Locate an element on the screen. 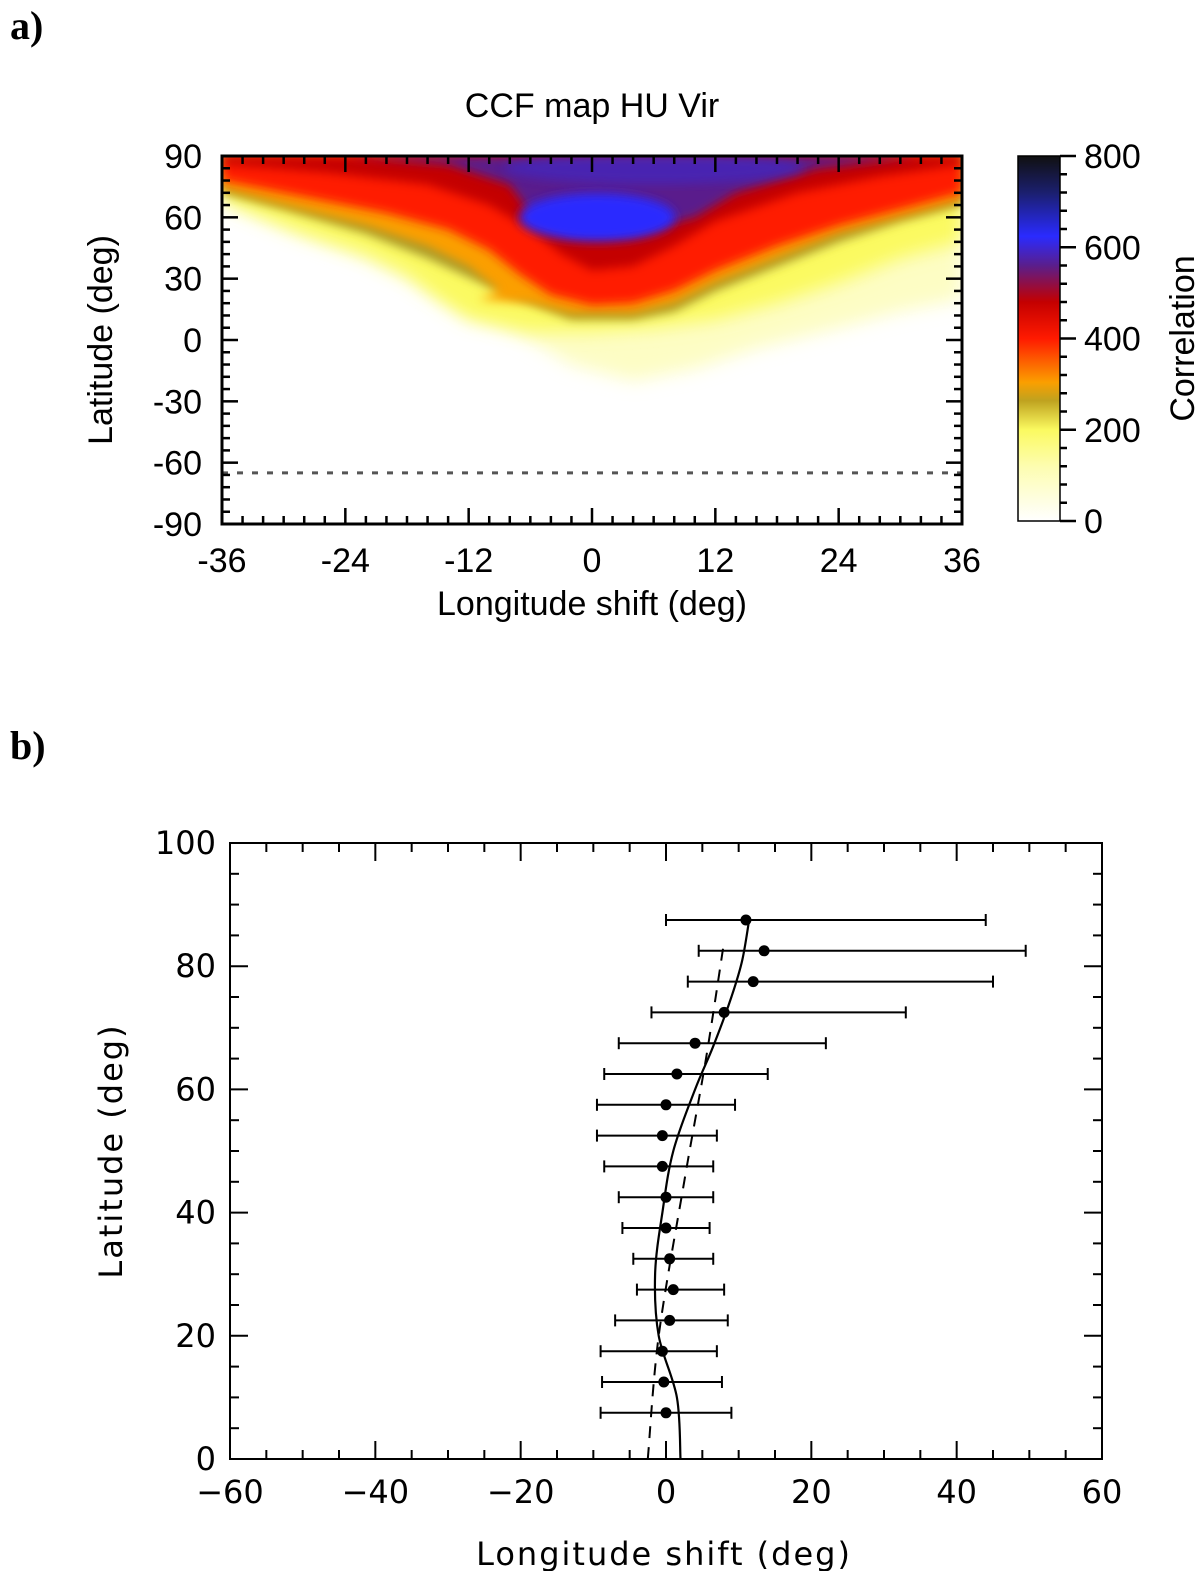 The image size is (1200, 1571). x-tick-label: 12 is located at coordinates (715, 561).